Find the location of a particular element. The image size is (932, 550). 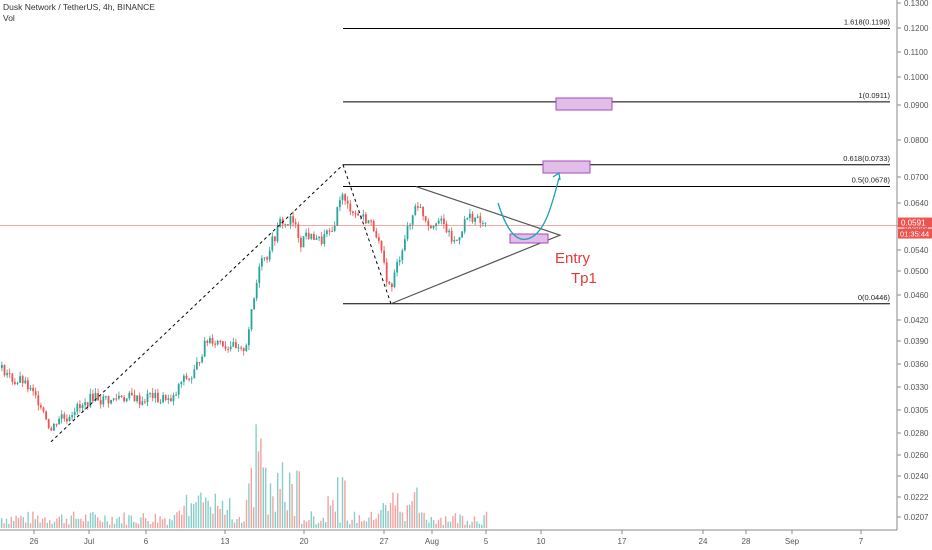

fib-label: 1.618(0.1198) is located at coordinates (867, 21).